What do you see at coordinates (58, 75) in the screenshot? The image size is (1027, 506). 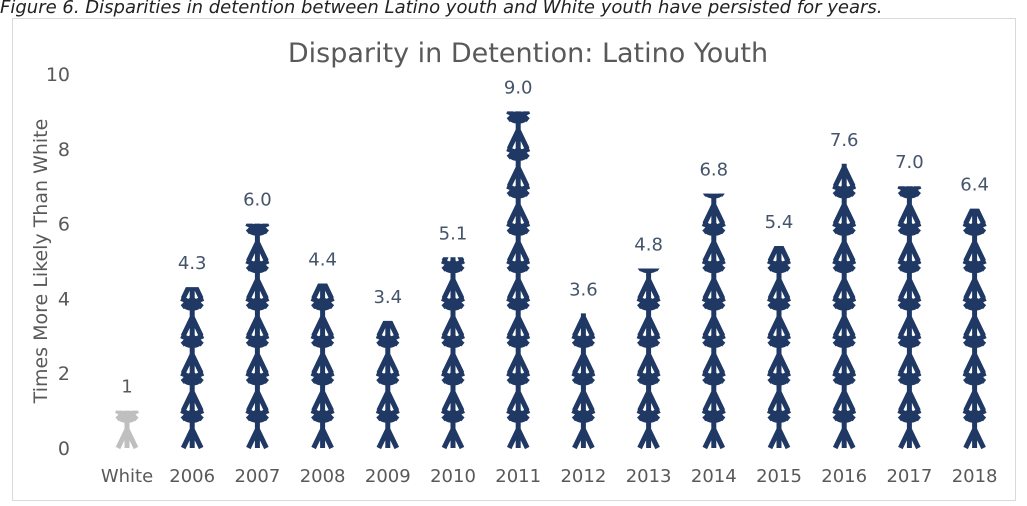 I see `y-tick-label: 10` at bounding box center [58, 75].